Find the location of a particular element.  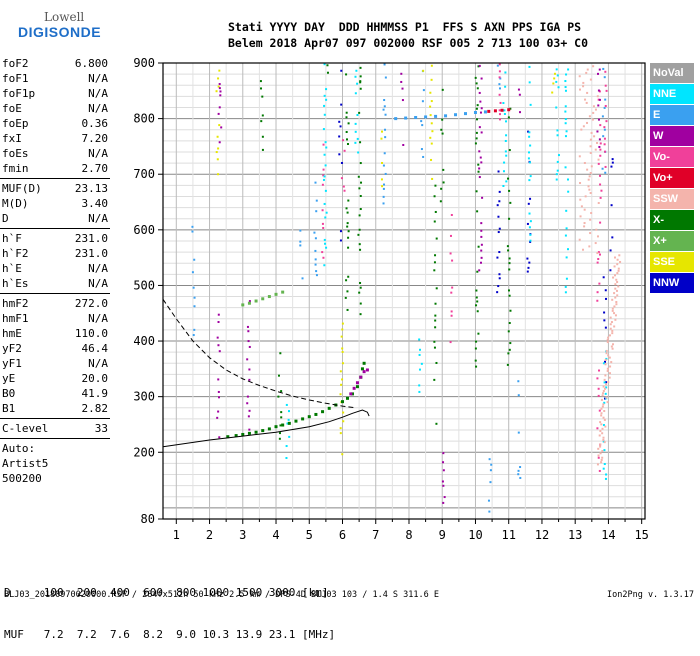

param-value: 33 is located at coordinates (101, 428).